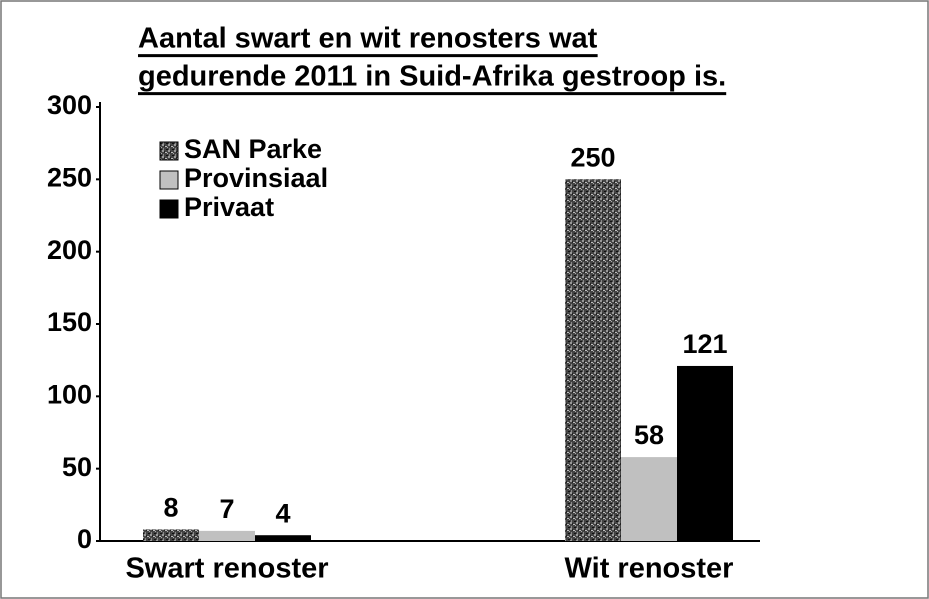 The image size is (929, 599). What do you see at coordinates (256, 178) in the screenshot?
I see `legend-label: Provinsiaal` at bounding box center [256, 178].